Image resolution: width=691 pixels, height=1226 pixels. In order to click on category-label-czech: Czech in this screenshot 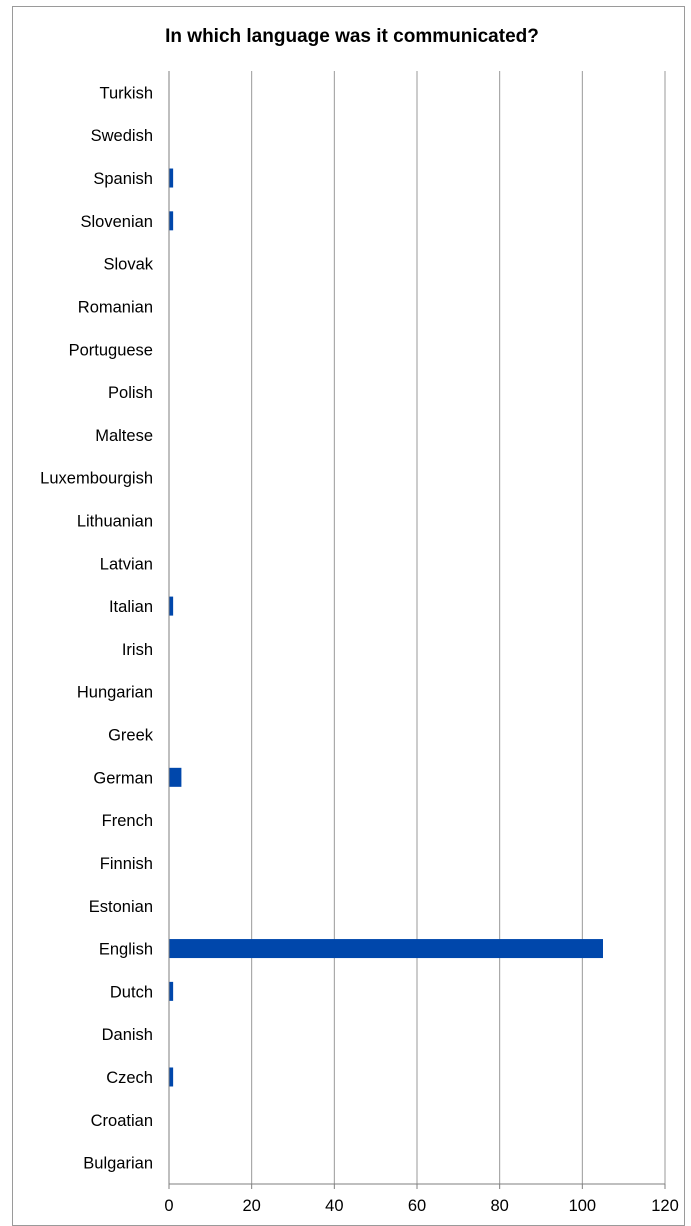, I will do `click(129, 1078)`.